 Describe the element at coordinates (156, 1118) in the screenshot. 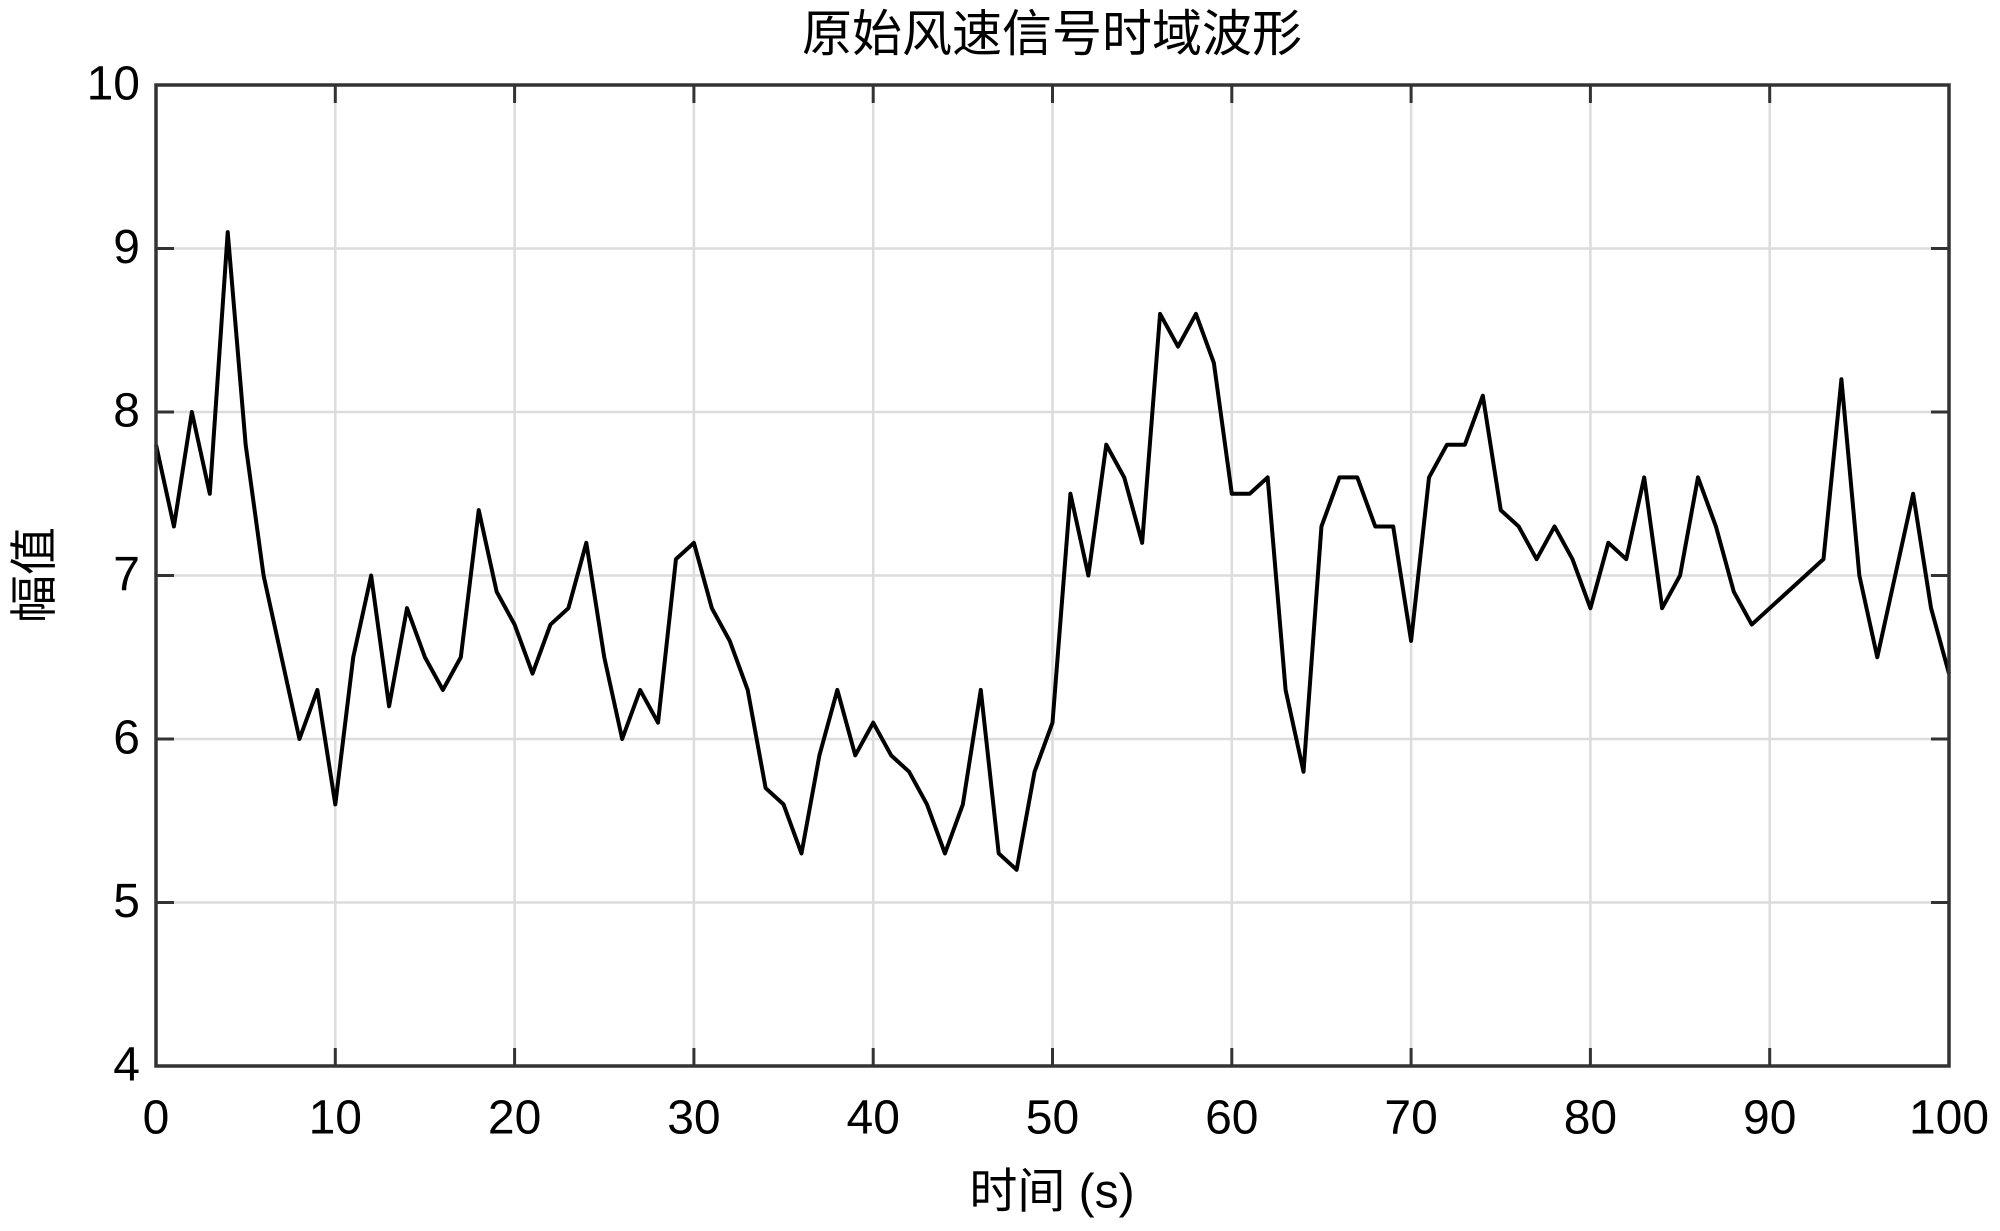

I see `x-tick-label: 0` at that location.